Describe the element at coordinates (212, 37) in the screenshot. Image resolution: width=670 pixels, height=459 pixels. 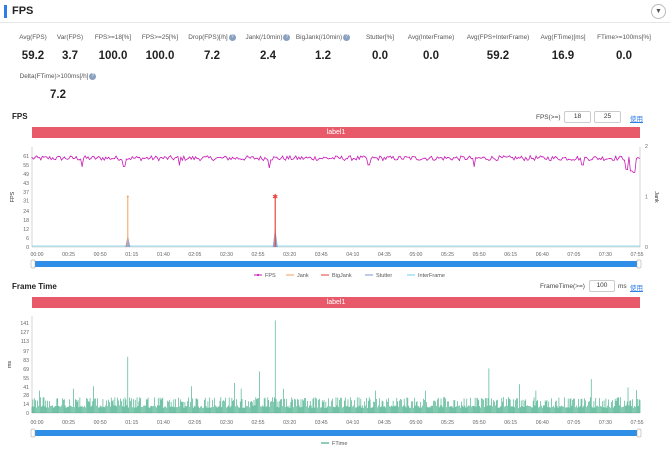
I see `stat-label: Drop(FPS)[/h]?` at that location.